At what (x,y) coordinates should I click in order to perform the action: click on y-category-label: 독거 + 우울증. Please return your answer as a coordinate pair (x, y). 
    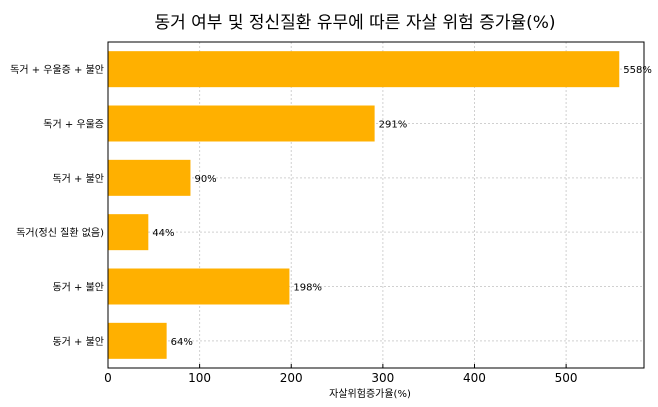
    Looking at the image, I should click on (73, 125).